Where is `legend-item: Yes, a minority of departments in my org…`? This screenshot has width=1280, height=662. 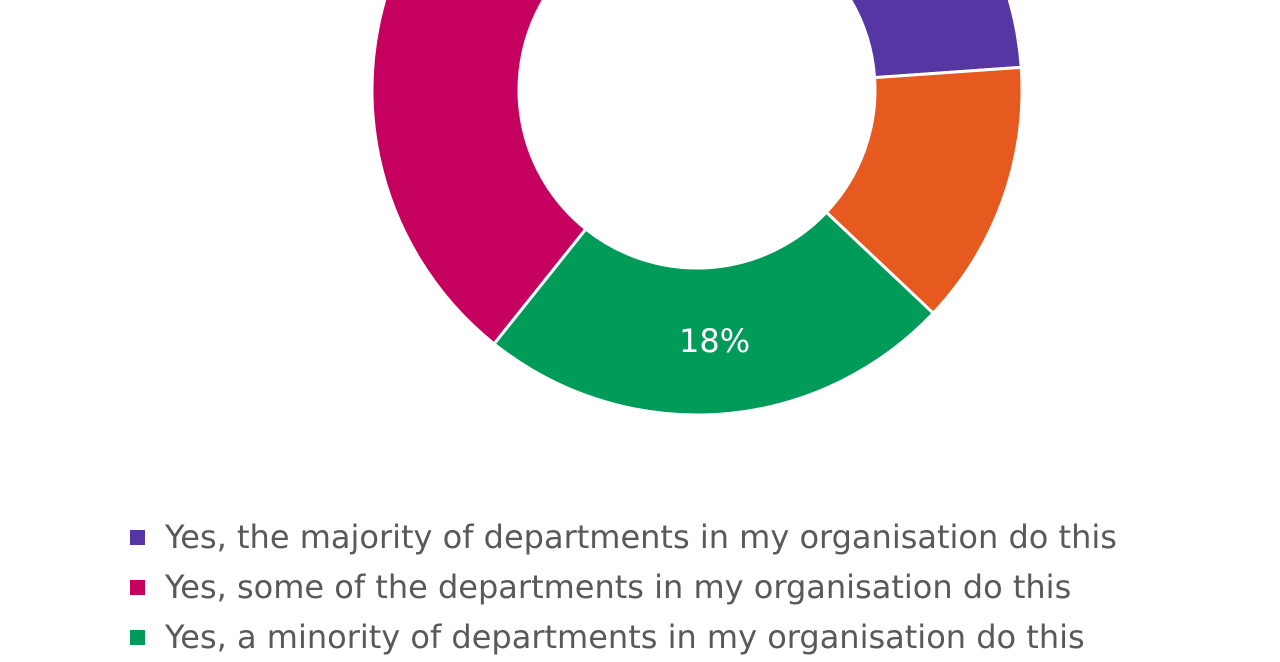
legend-item: Yes, a minority of departments in my org… is located at coordinates (623, 637).